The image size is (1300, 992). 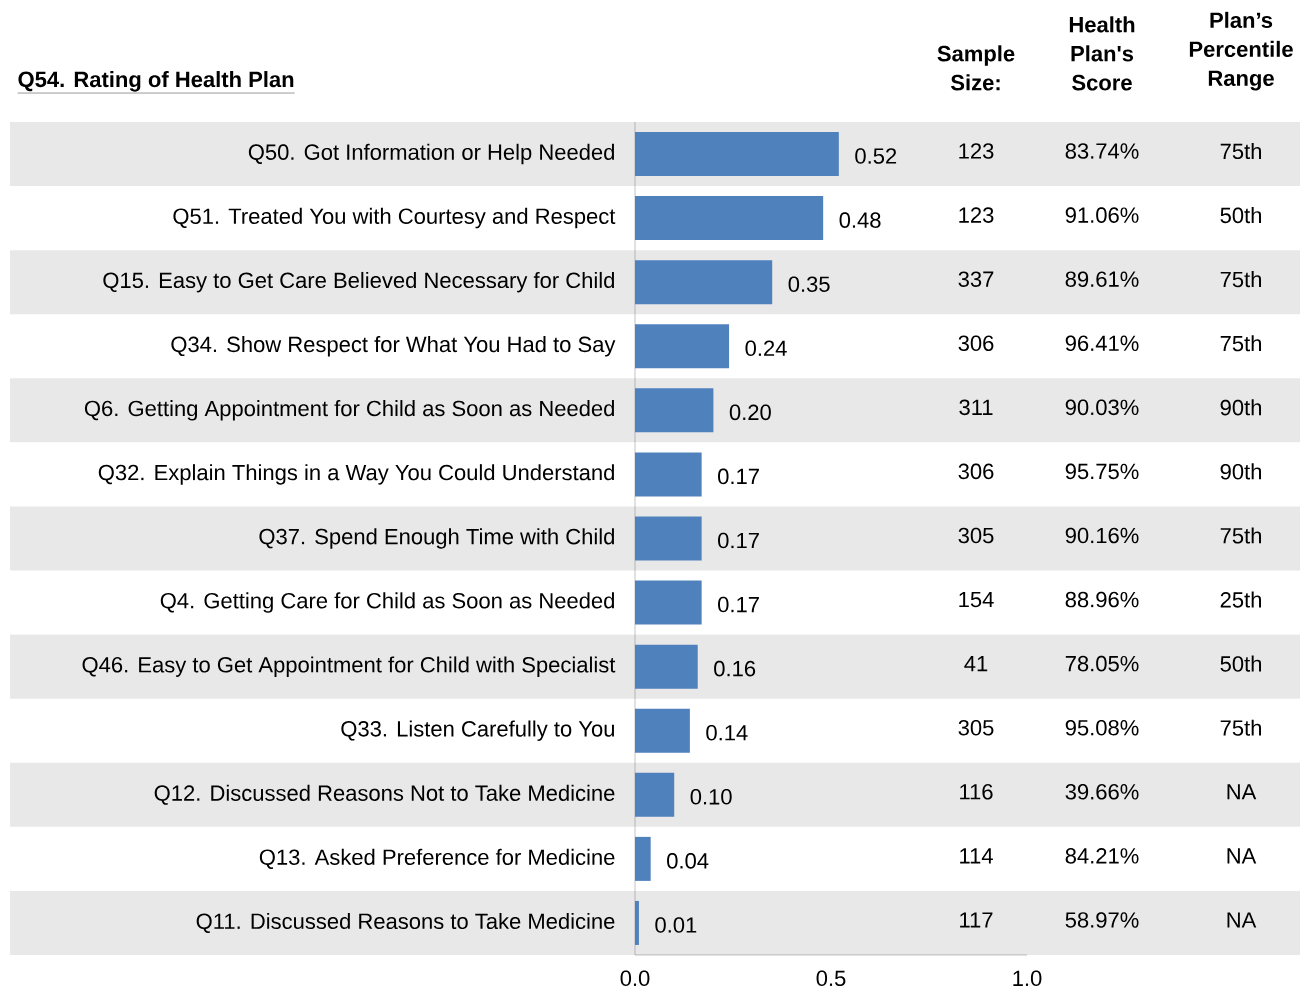 I want to click on text: 88.96%, so click(x=1102, y=599).